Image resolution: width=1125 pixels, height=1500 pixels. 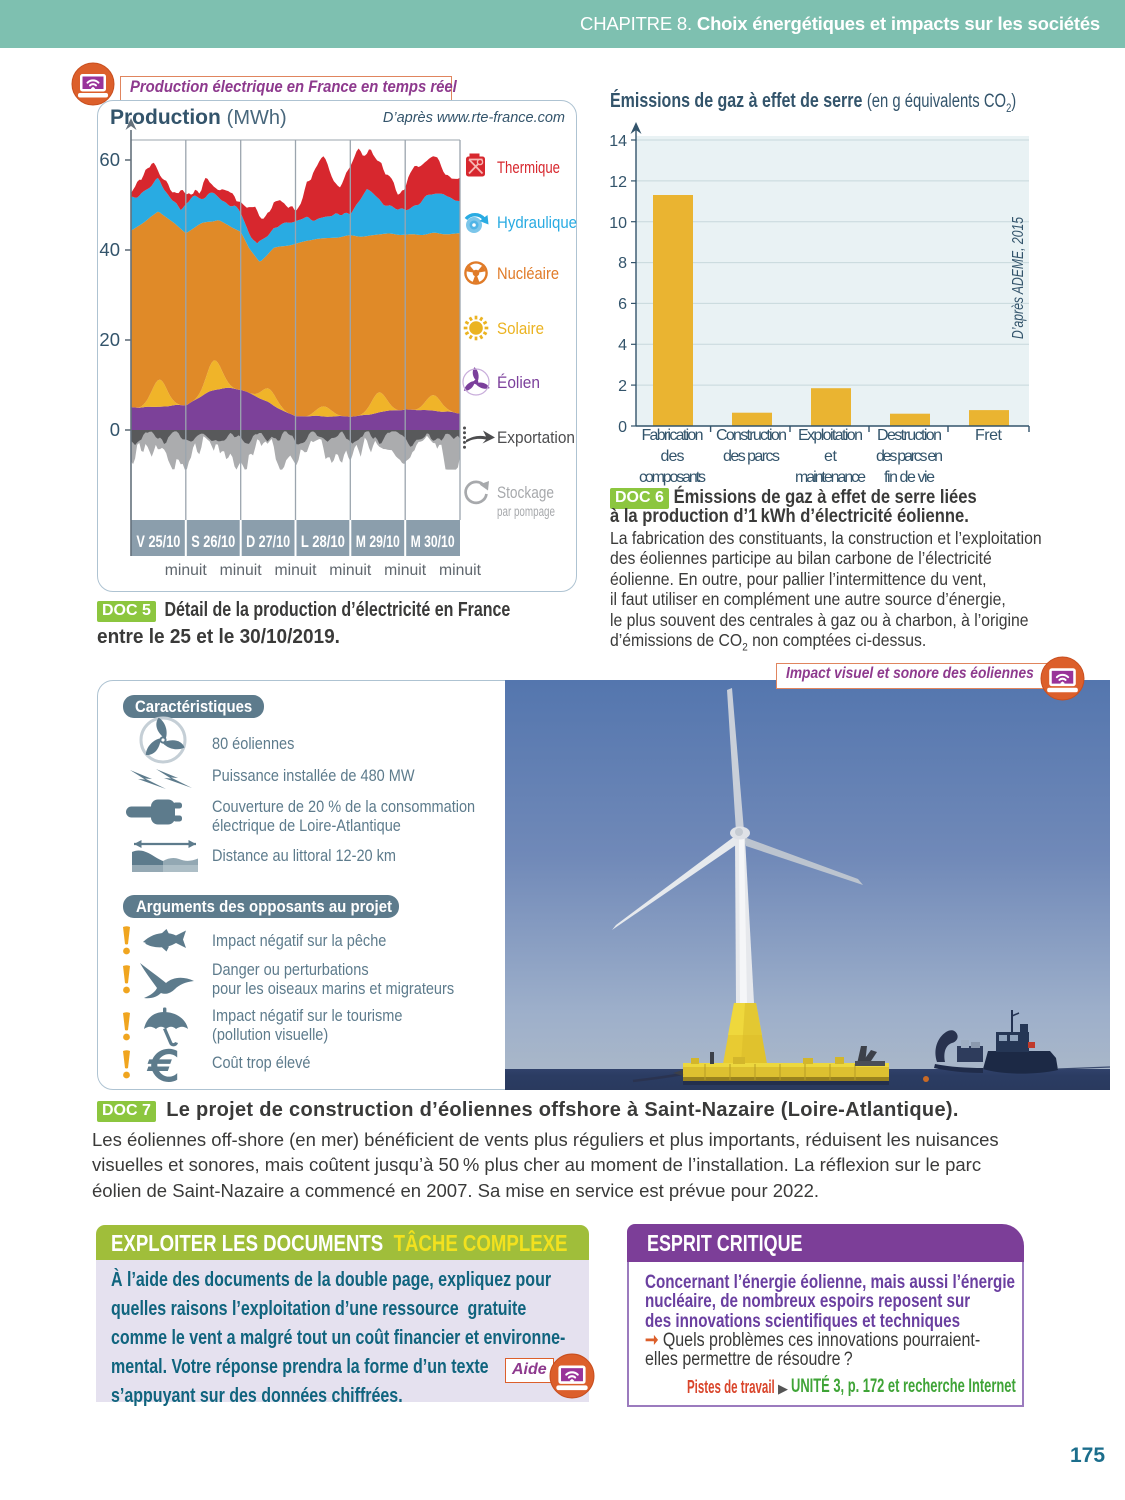 I want to click on svg-text: des parcs, so click(x=751, y=456).